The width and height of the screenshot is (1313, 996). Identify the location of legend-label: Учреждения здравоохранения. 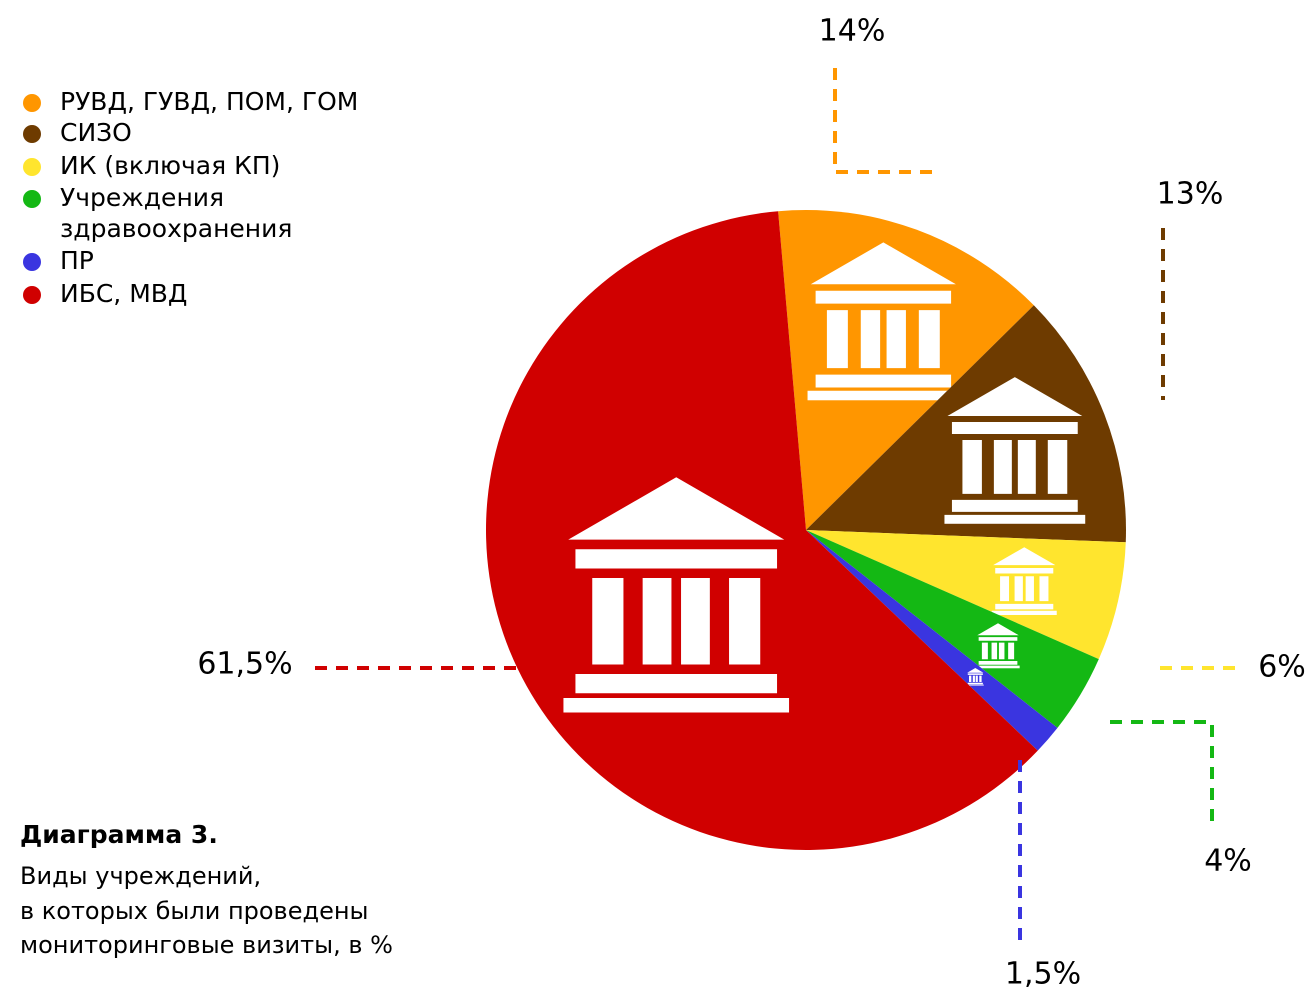
(176, 213).